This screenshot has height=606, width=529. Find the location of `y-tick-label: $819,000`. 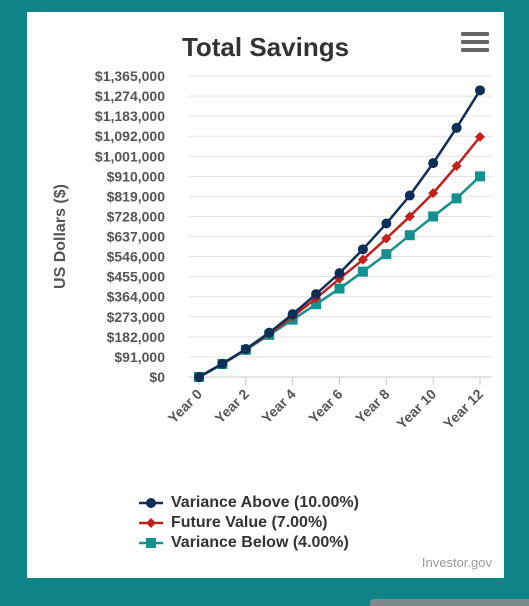

y-tick-label: $819,000 is located at coordinates (136, 196).